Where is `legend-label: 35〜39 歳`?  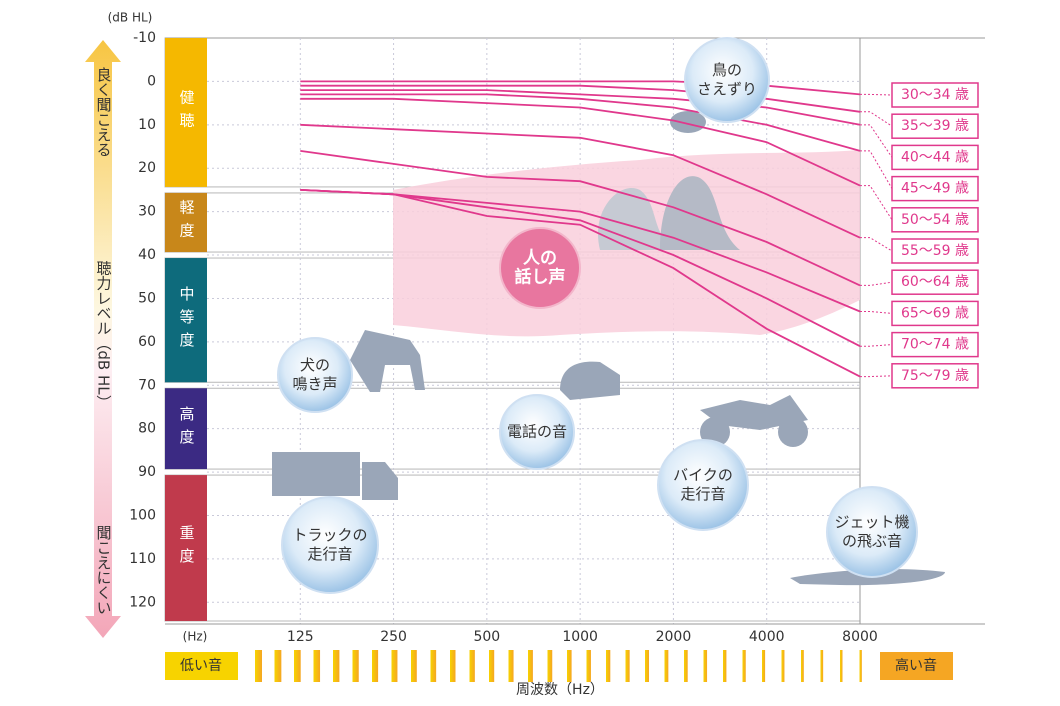 legend-label: 35〜39 歳 is located at coordinates (935, 126).